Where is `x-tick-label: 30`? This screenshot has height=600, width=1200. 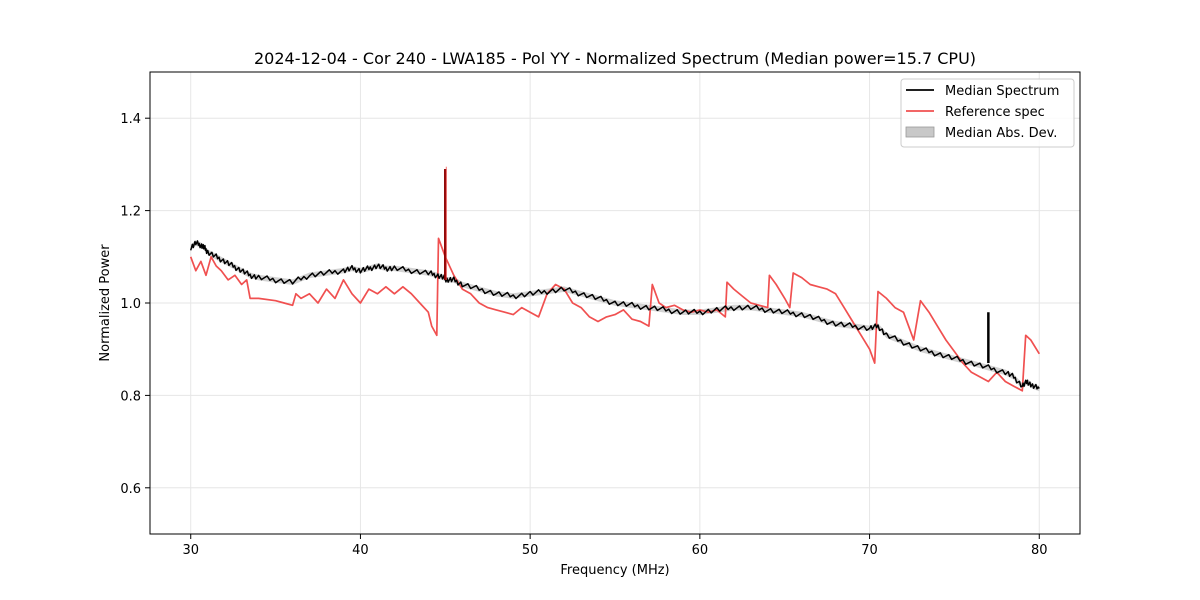
x-tick-label: 30 is located at coordinates (190, 550).